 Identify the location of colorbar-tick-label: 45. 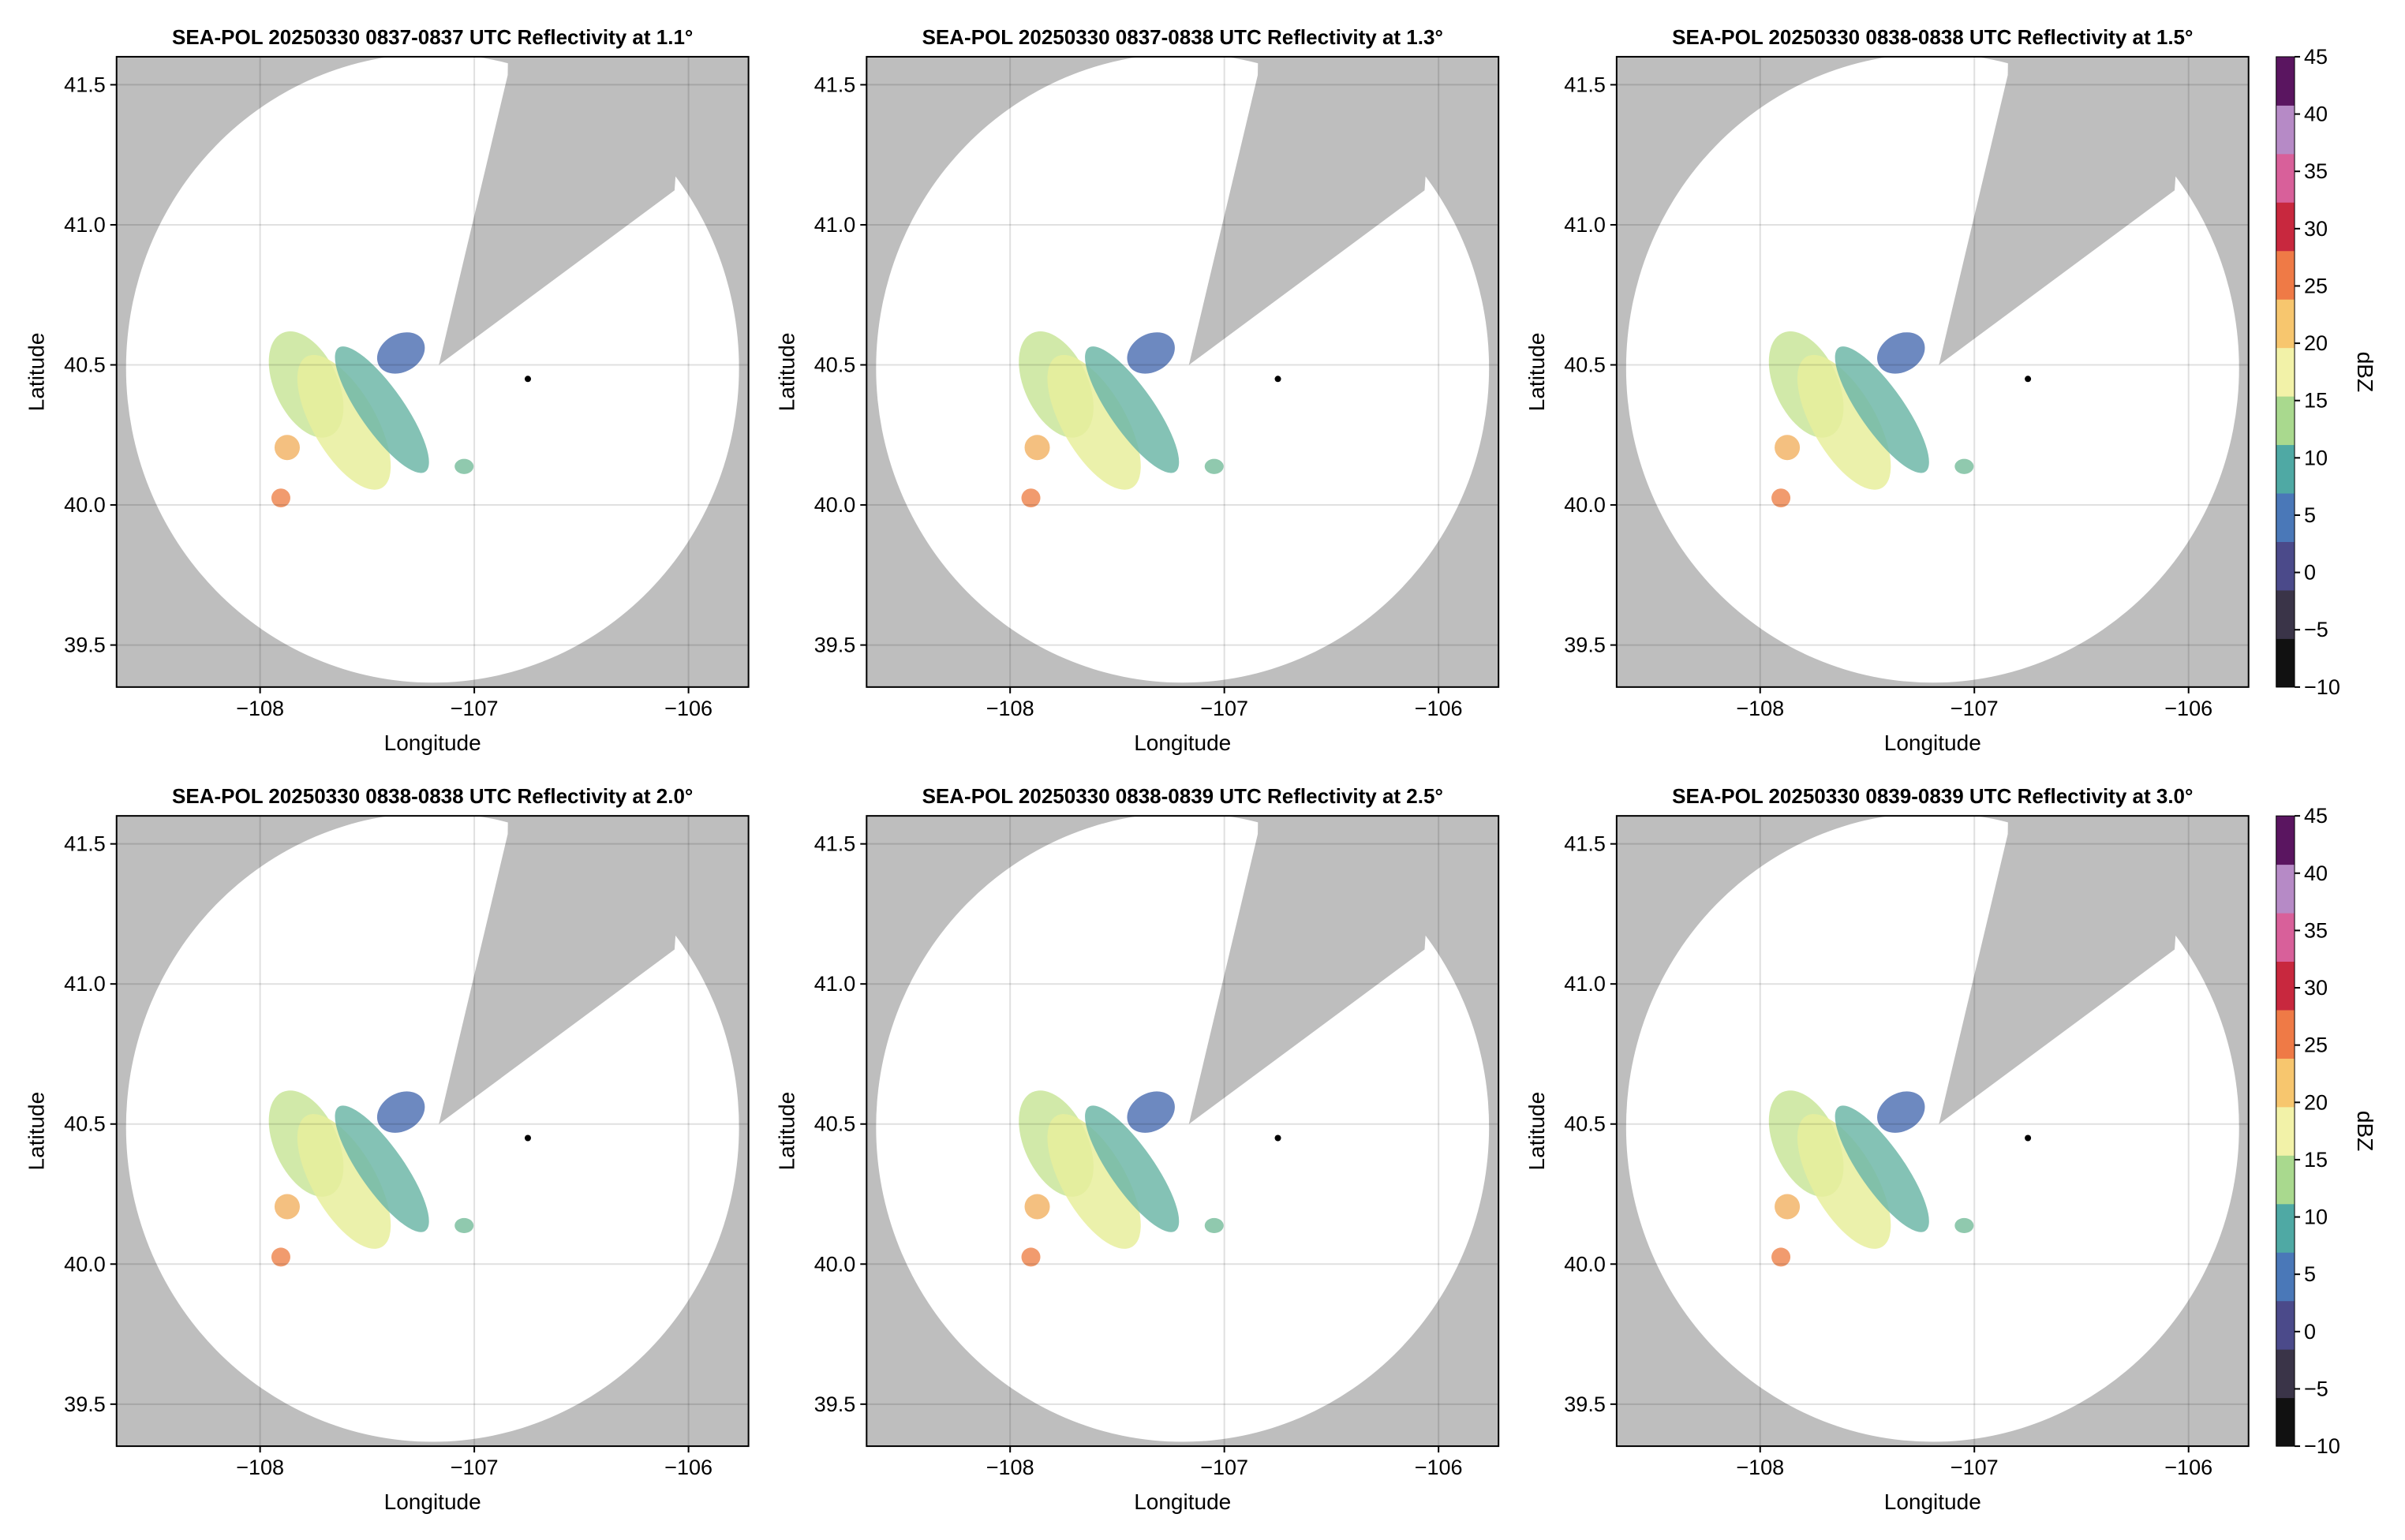
(2316, 57).